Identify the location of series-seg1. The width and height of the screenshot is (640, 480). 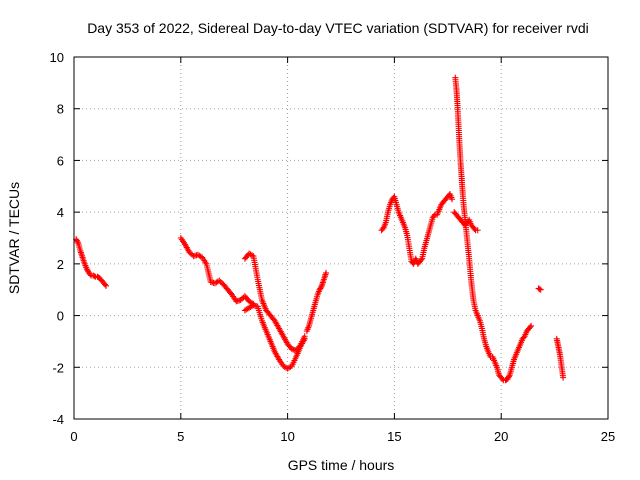
(91, 262).